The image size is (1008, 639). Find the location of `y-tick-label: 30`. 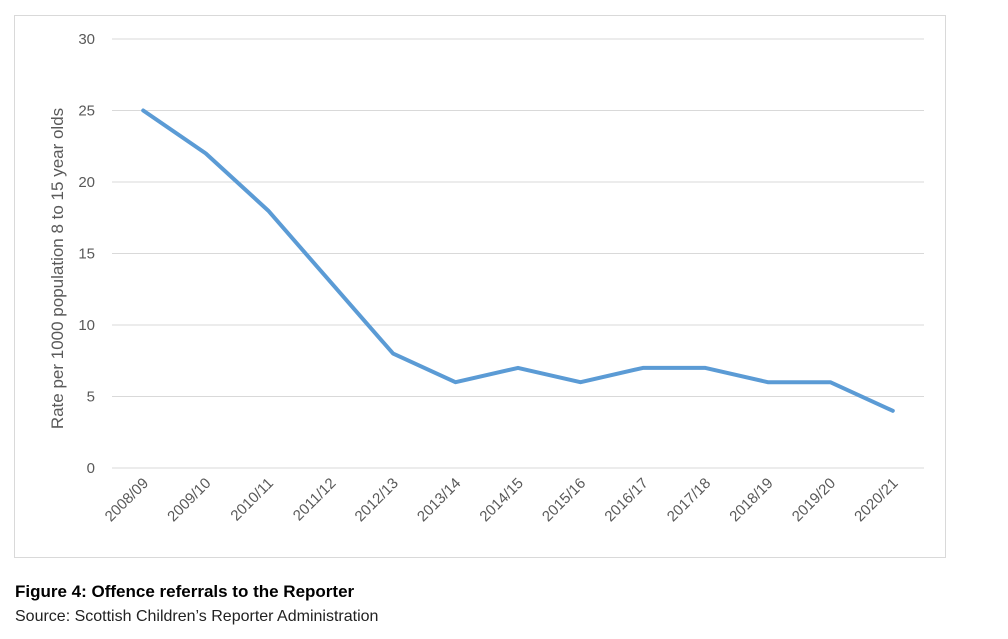

y-tick-label: 30 is located at coordinates (86, 39).